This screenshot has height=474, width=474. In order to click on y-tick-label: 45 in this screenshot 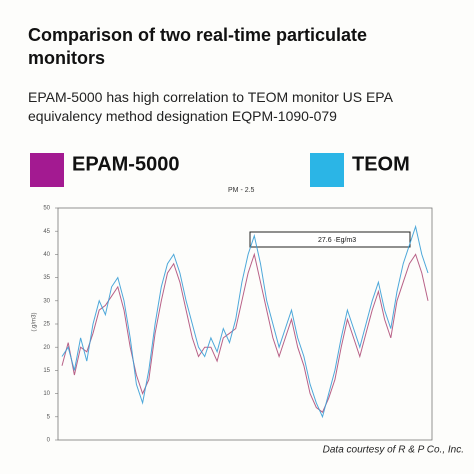, I will do `click(46, 232)`.